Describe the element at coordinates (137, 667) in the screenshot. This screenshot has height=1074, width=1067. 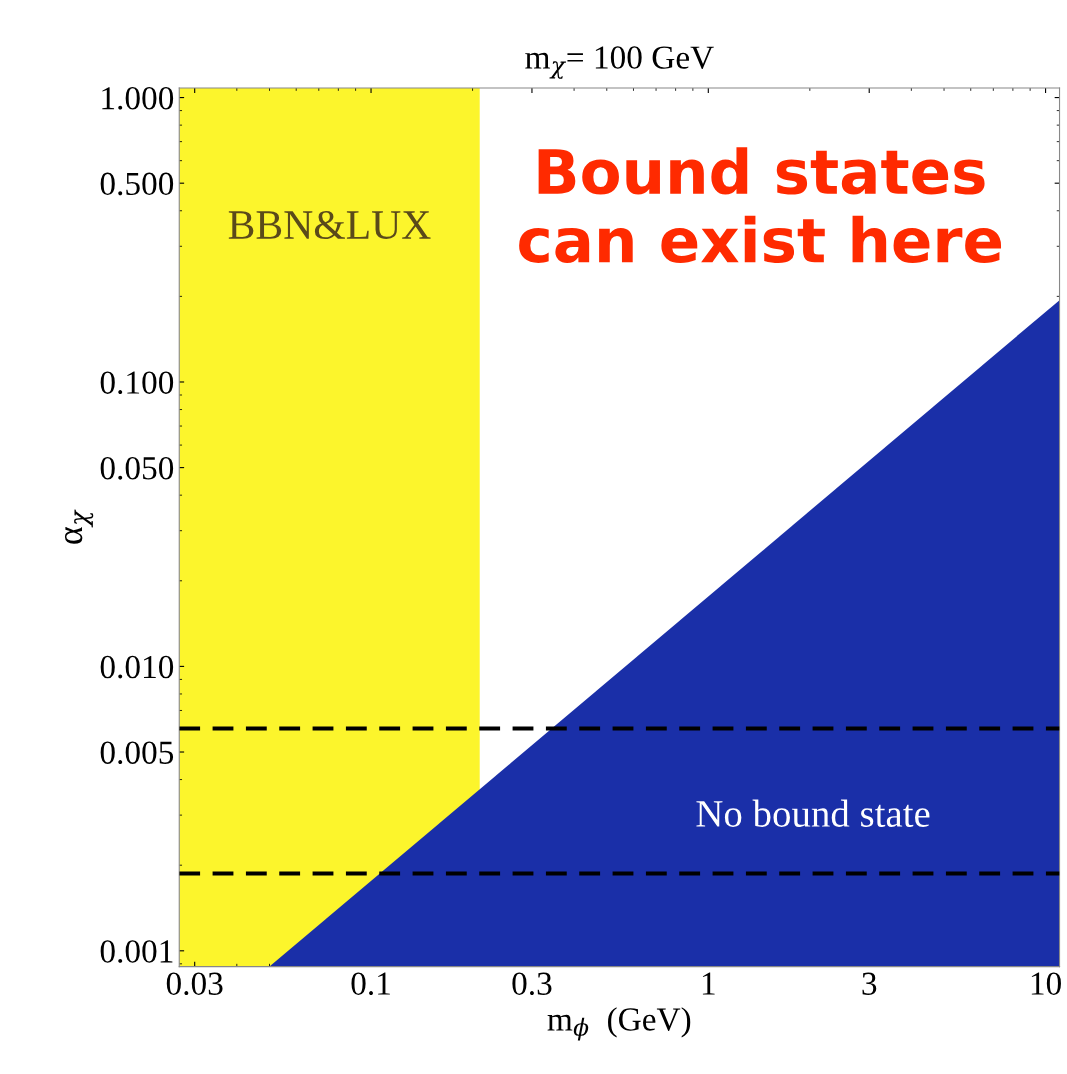
I see `y-tick-label: 0.010` at that location.